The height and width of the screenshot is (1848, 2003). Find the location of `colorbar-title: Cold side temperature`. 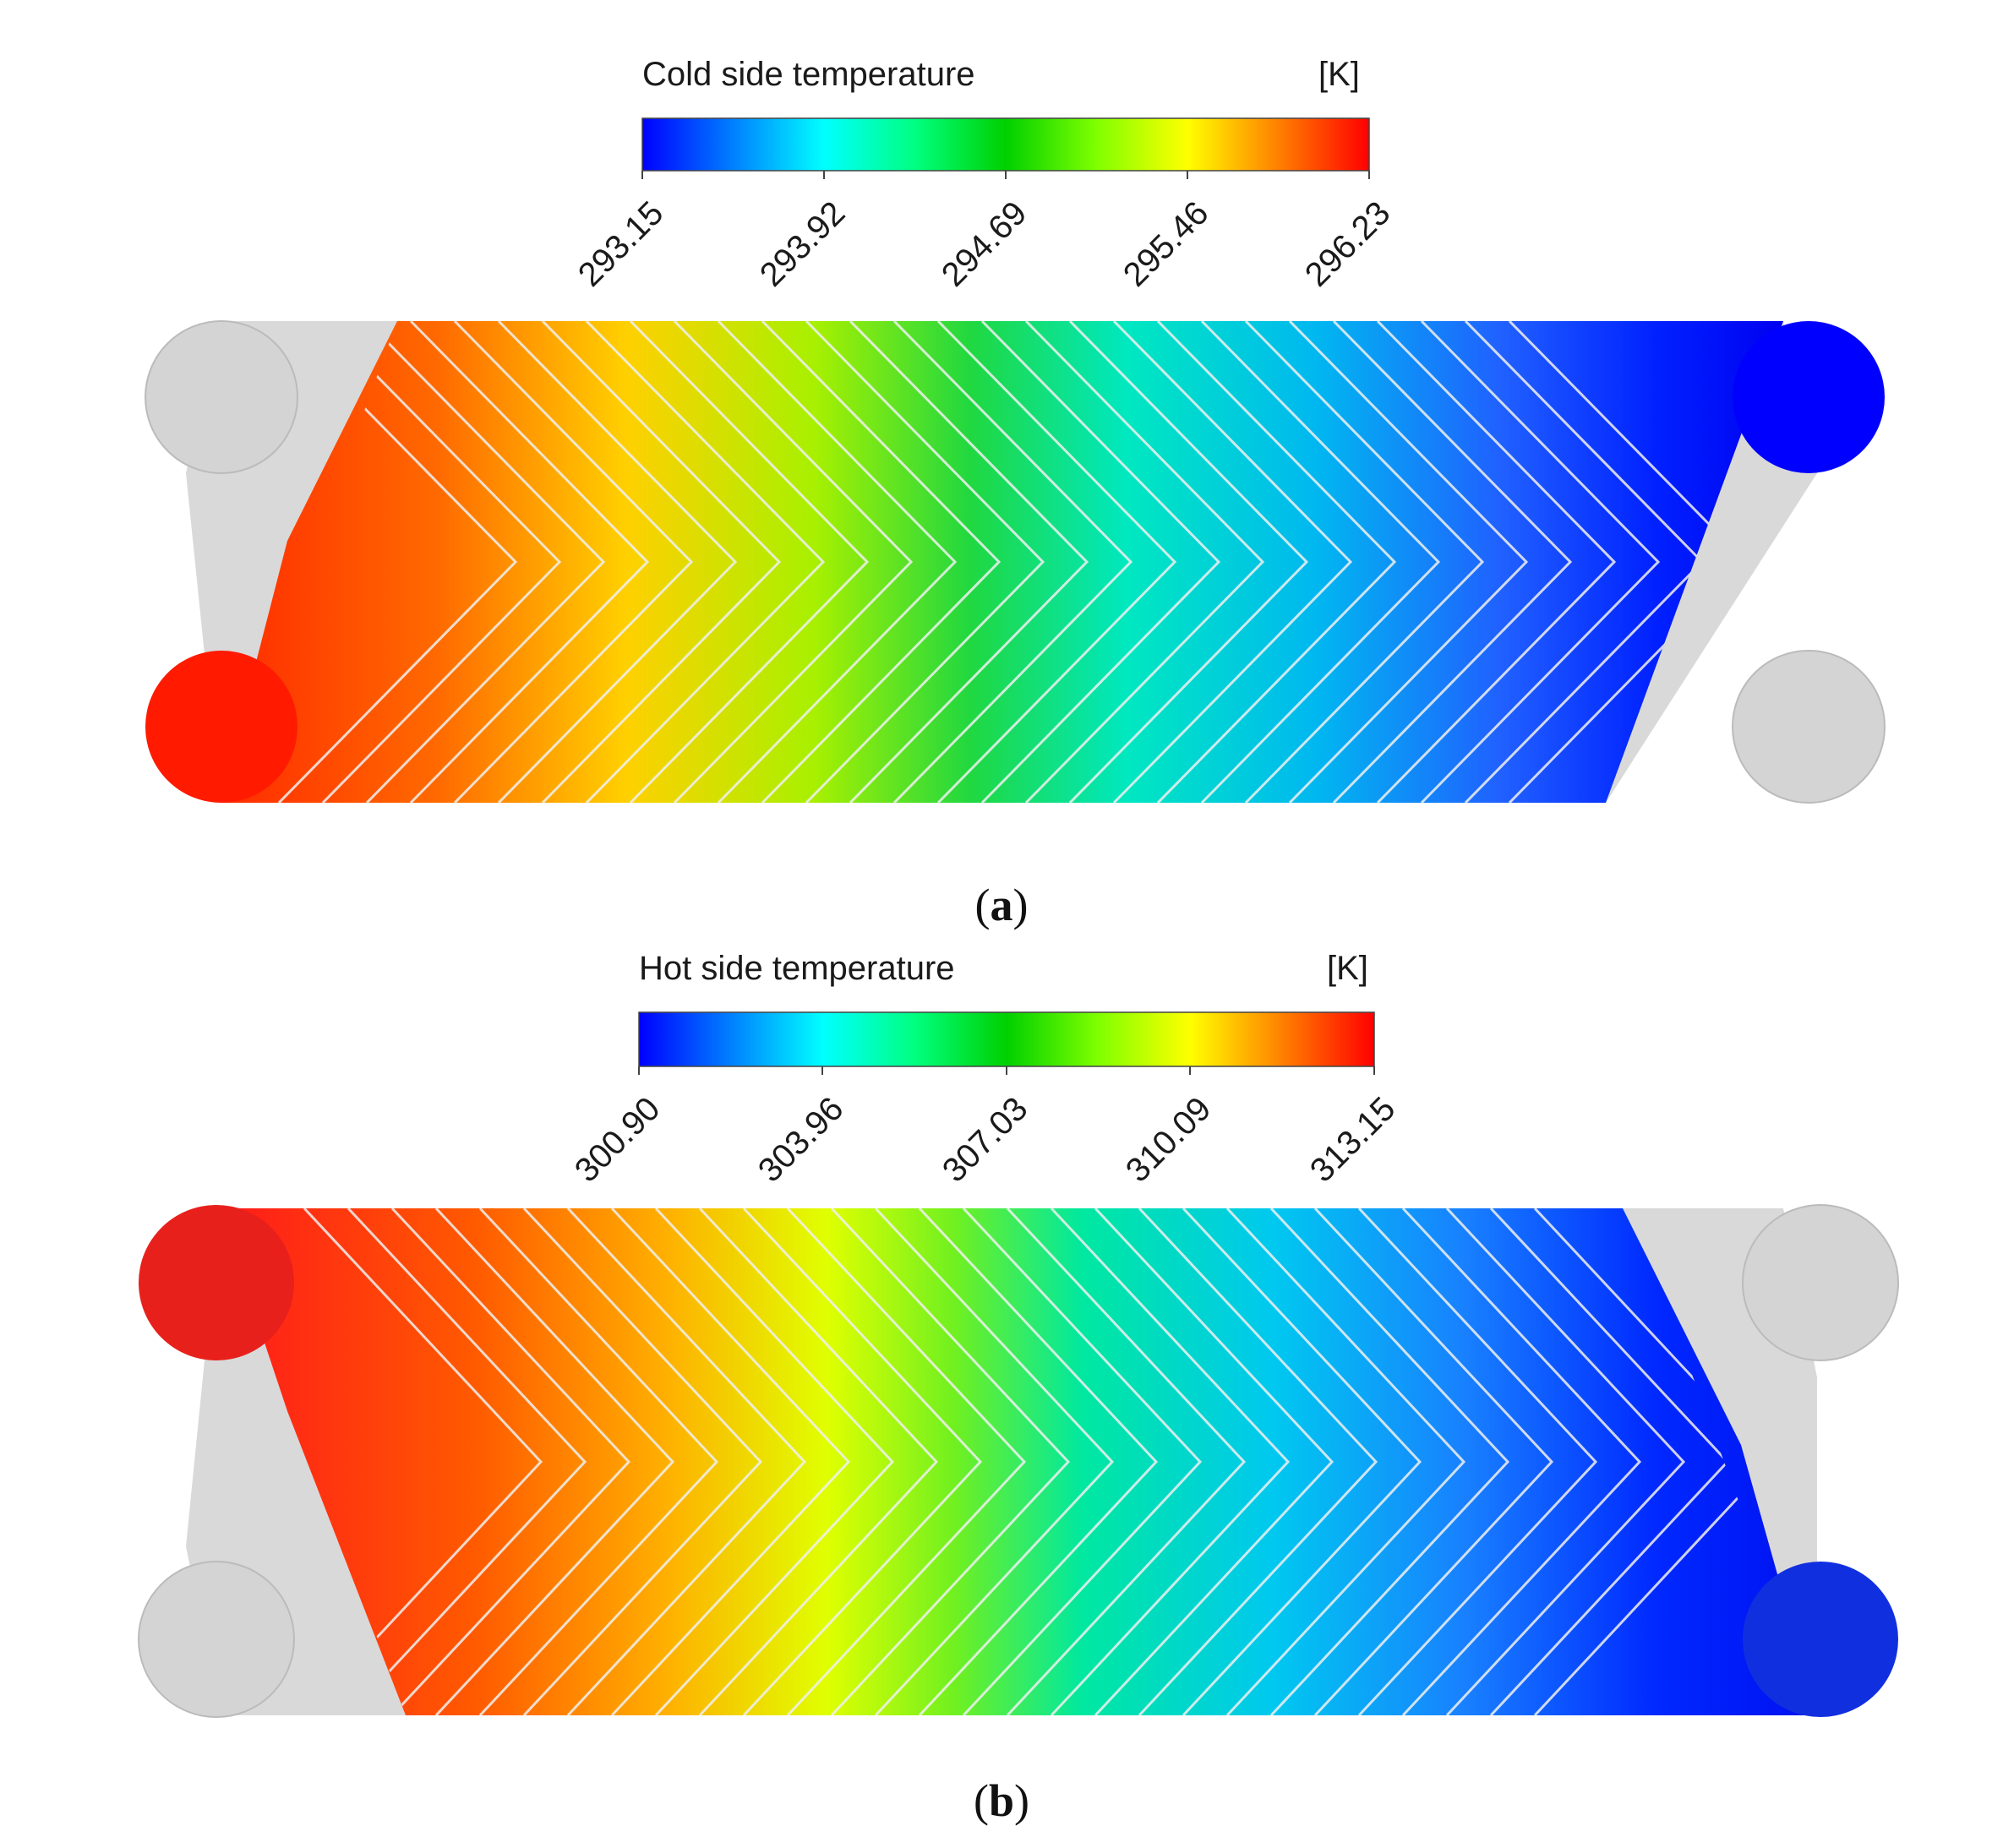

colorbar-title: Cold side temperature is located at coordinates (808, 74).